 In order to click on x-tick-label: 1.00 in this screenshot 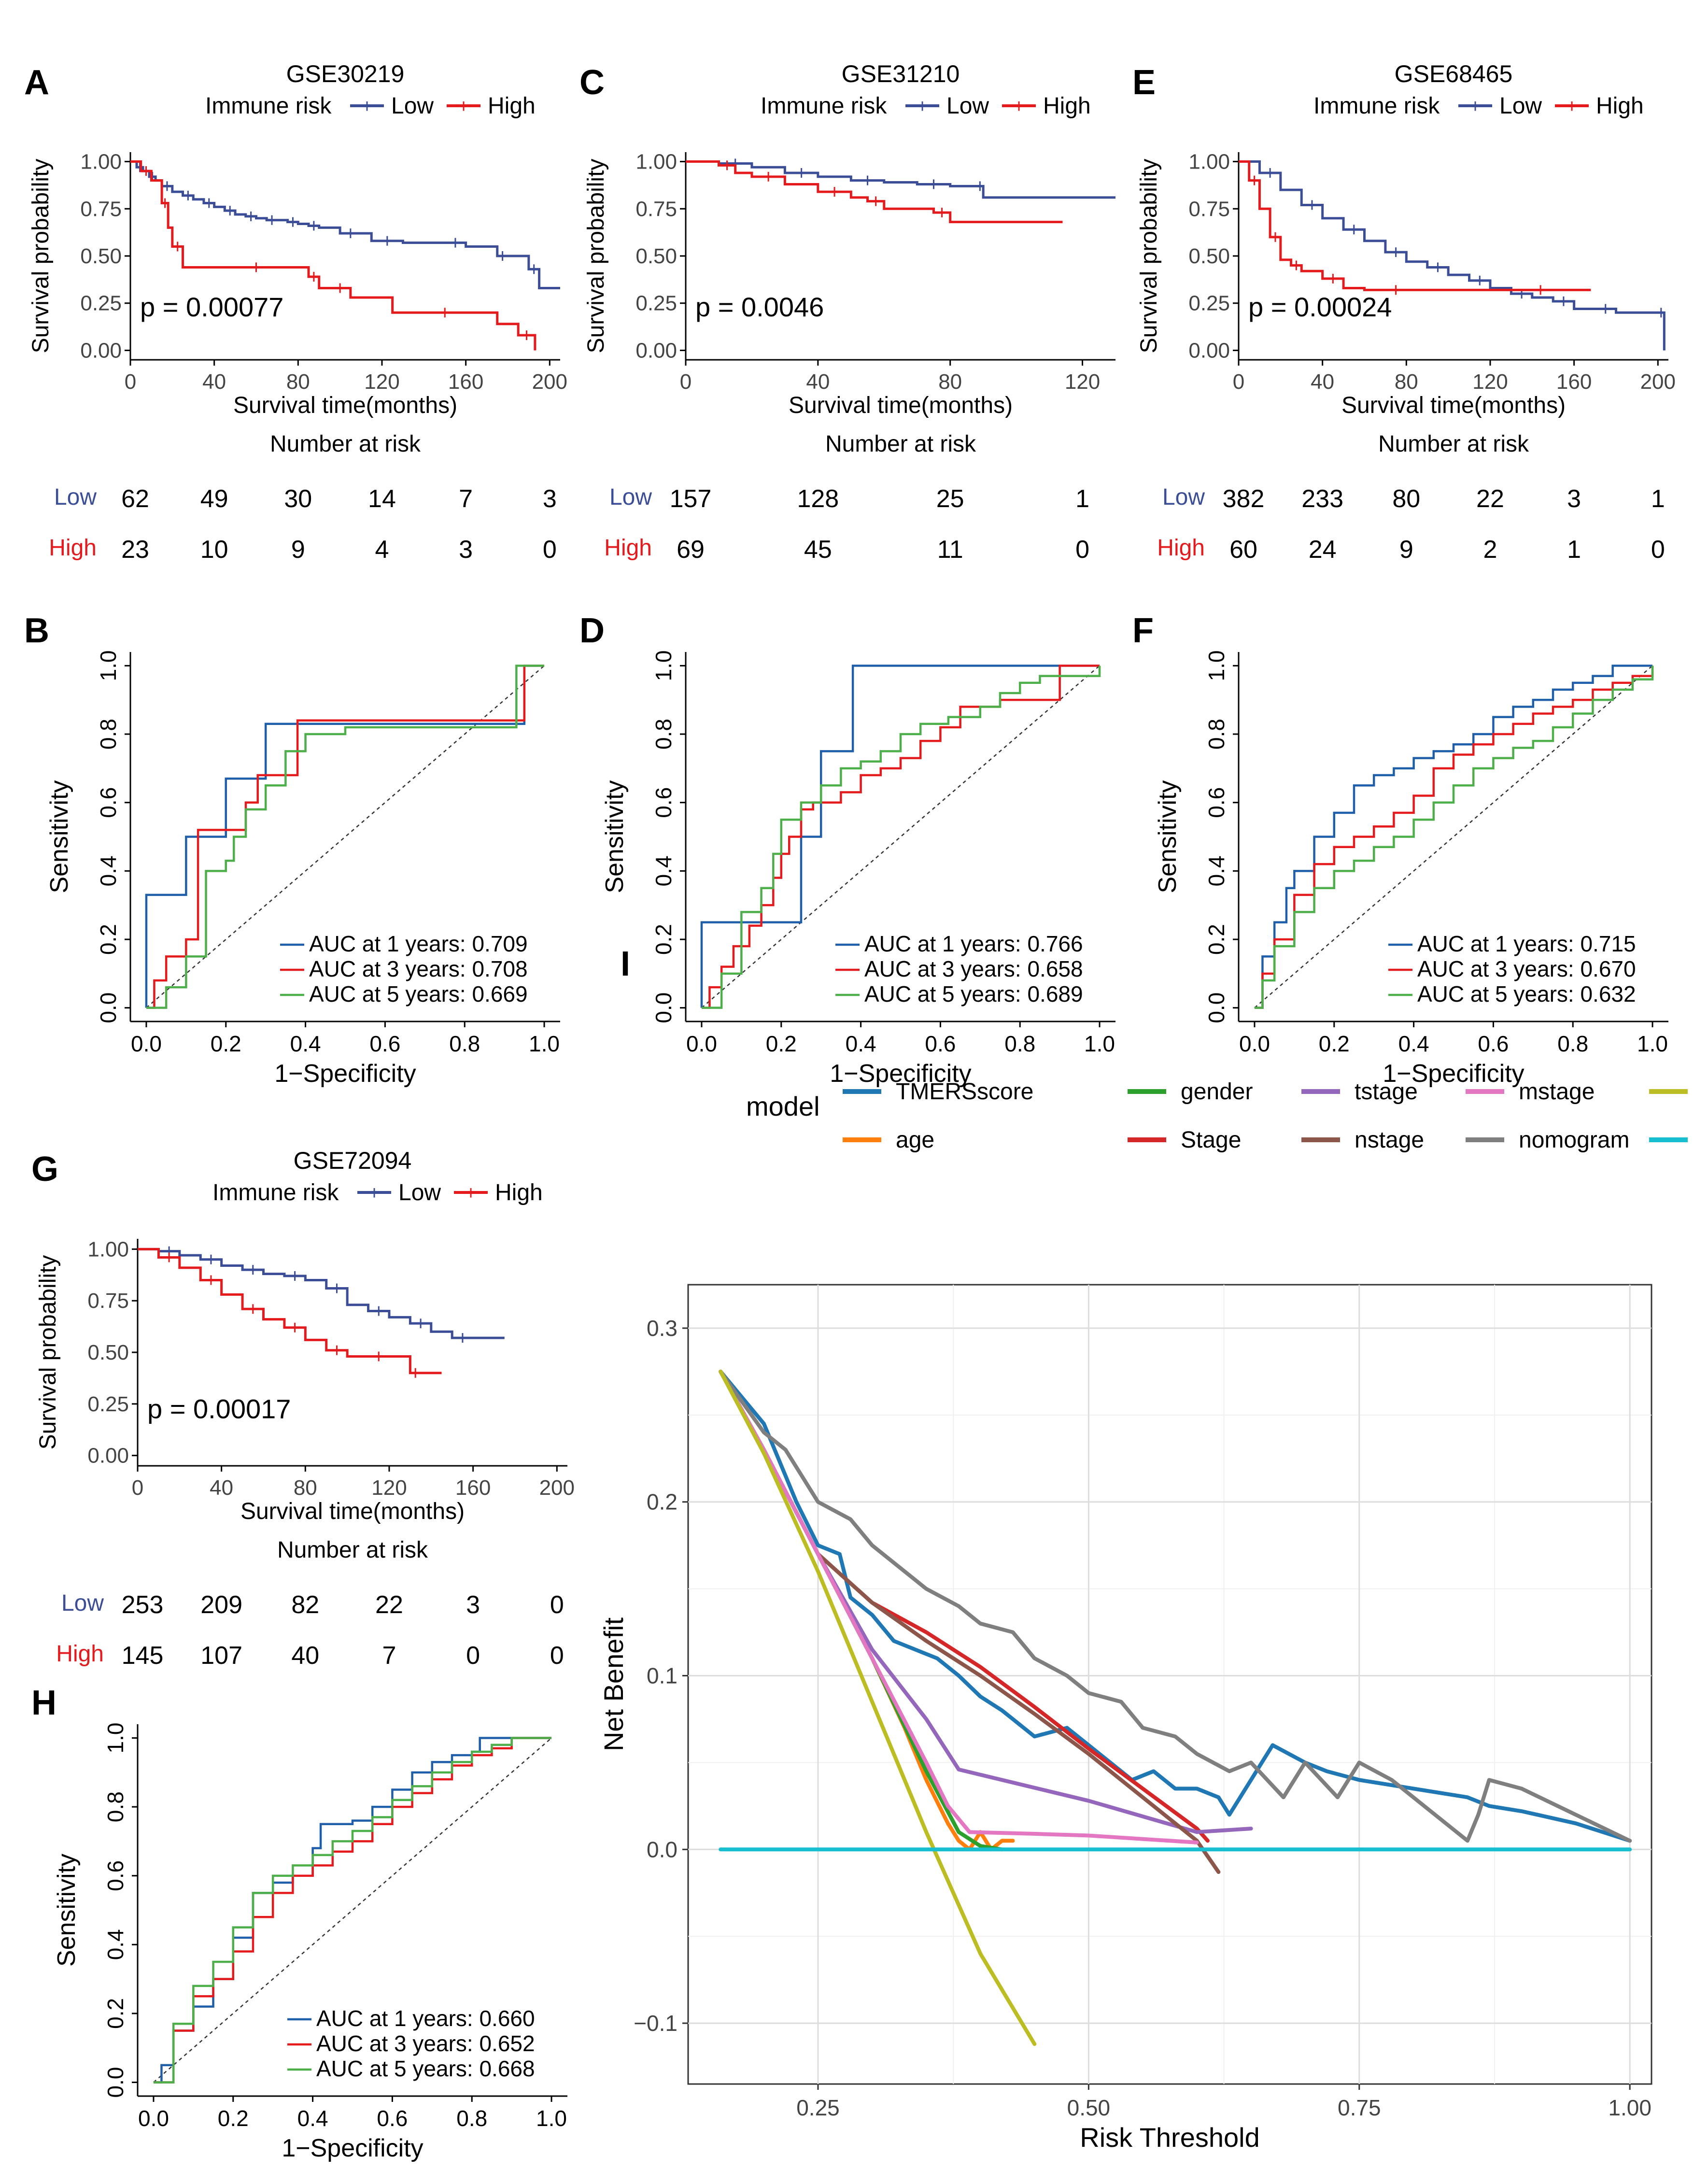, I will do `click(1630, 2108)`.